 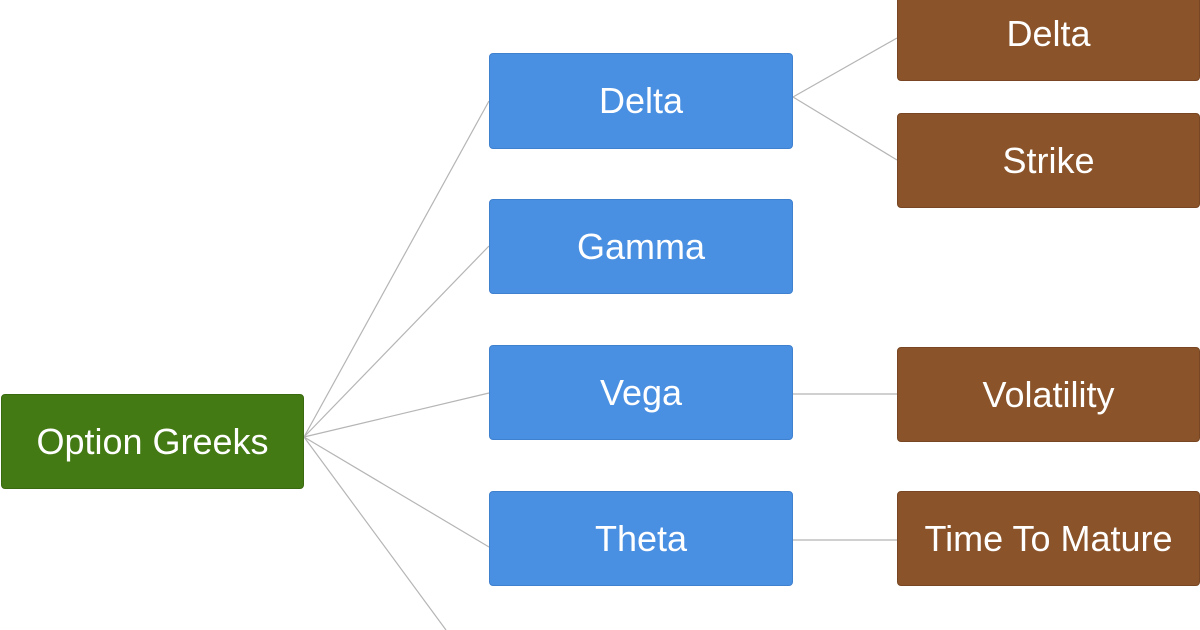 I want to click on connector-root-gamma, so click(x=396, y=341).